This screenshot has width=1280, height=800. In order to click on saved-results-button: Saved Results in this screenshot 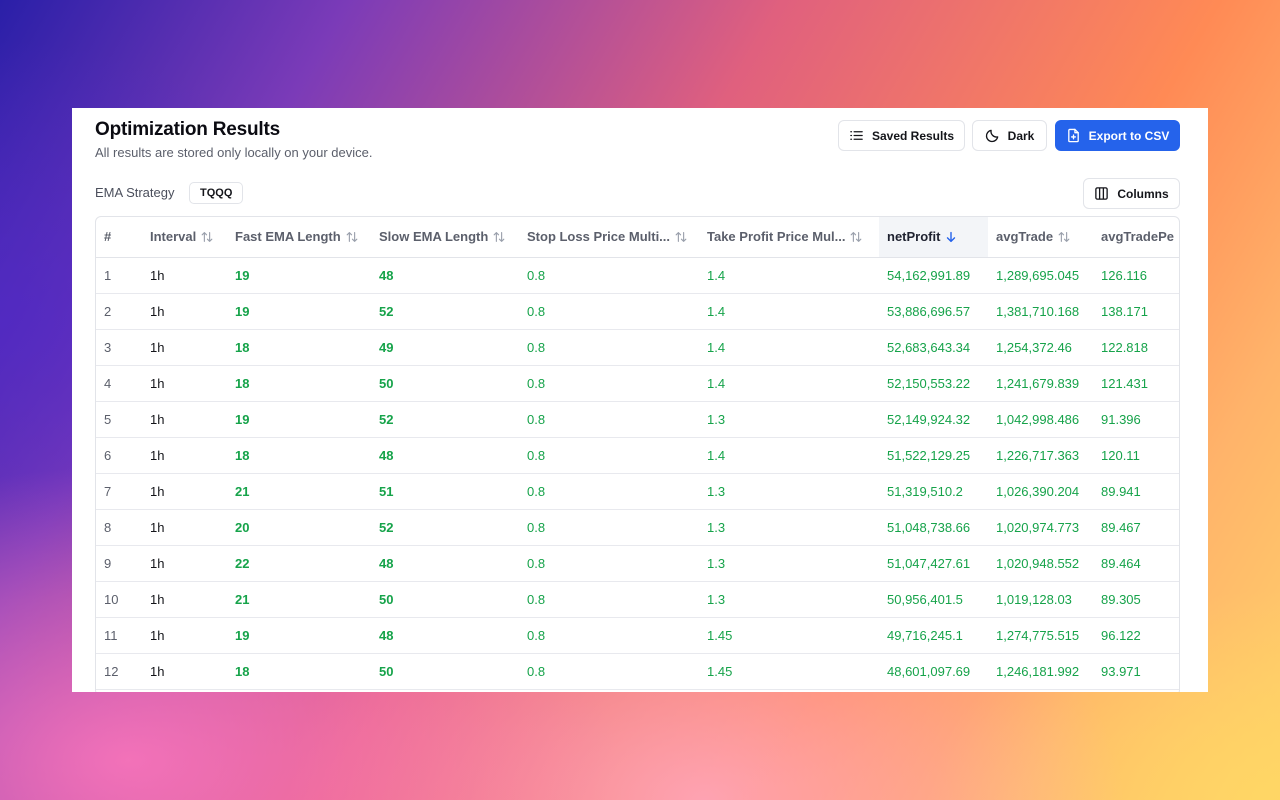, I will do `click(901, 135)`.